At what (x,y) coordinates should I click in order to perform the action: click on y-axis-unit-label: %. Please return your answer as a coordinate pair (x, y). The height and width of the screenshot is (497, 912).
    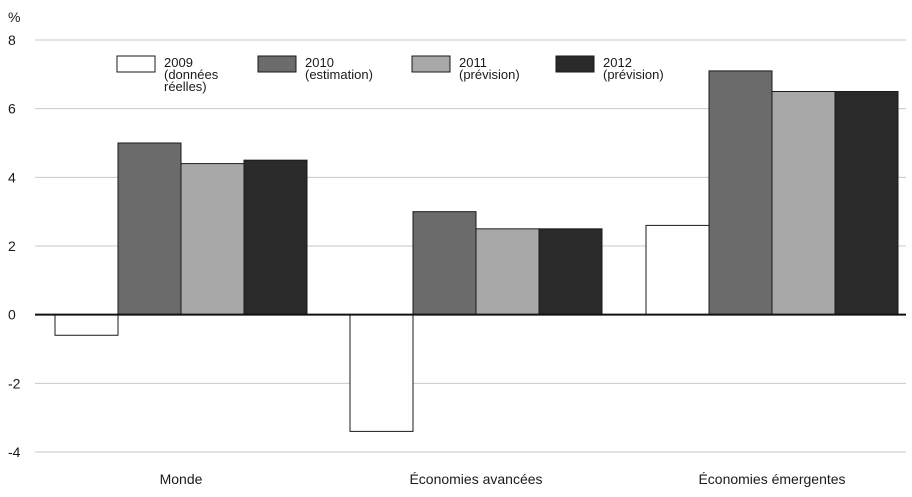
    Looking at the image, I should click on (14, 17).